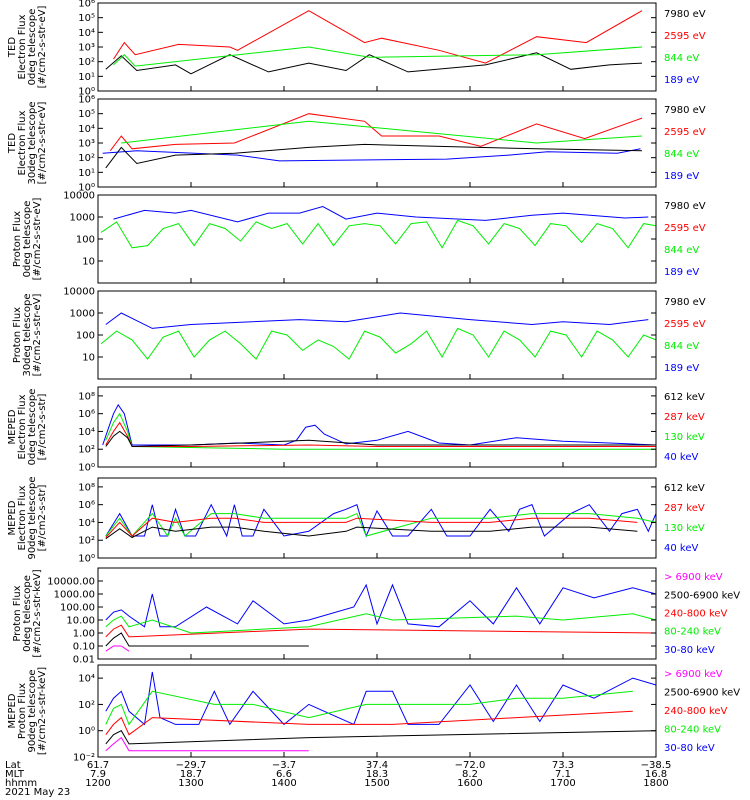 The height and width of the screenshot is (800, 750). What do you see at coordinates (191, 765) in the screenshot?
I see `footer-lat-value: −29.7` at bounding box center [191, 765].